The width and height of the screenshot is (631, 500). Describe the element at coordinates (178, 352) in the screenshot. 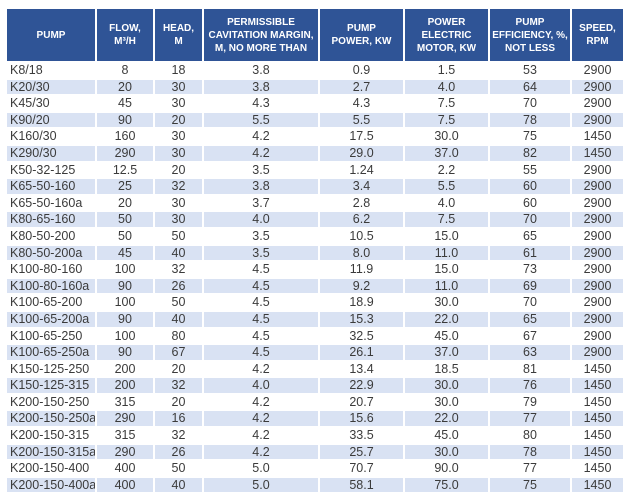

I see `table-cell: 67` at that location.